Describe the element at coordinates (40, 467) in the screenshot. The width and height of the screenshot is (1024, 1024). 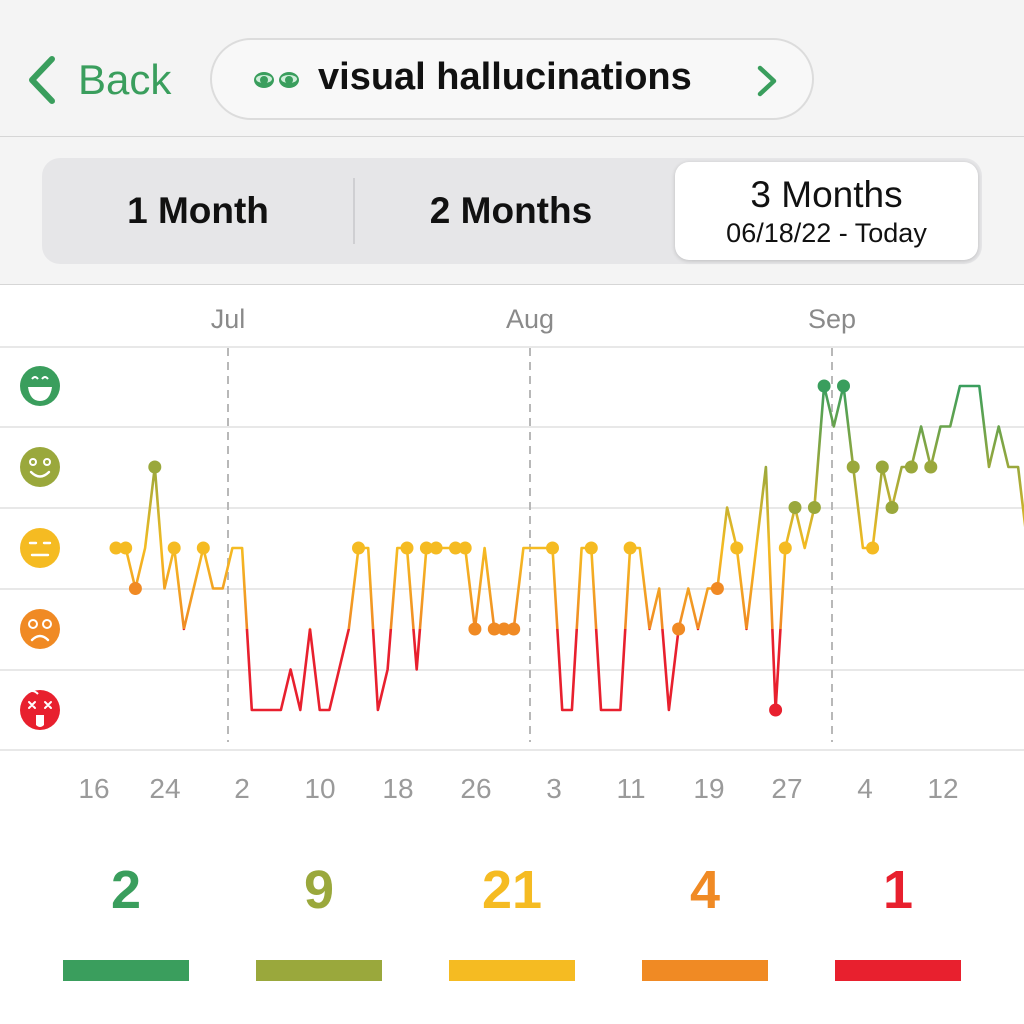
I see `smiling-face-icon` at that location.